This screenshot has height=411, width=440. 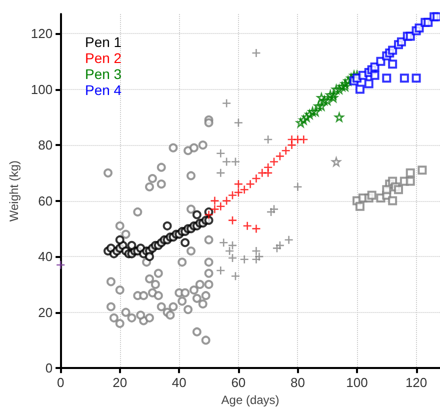 I want to click on y-tick-label: 120, so click(x=41, y=34).